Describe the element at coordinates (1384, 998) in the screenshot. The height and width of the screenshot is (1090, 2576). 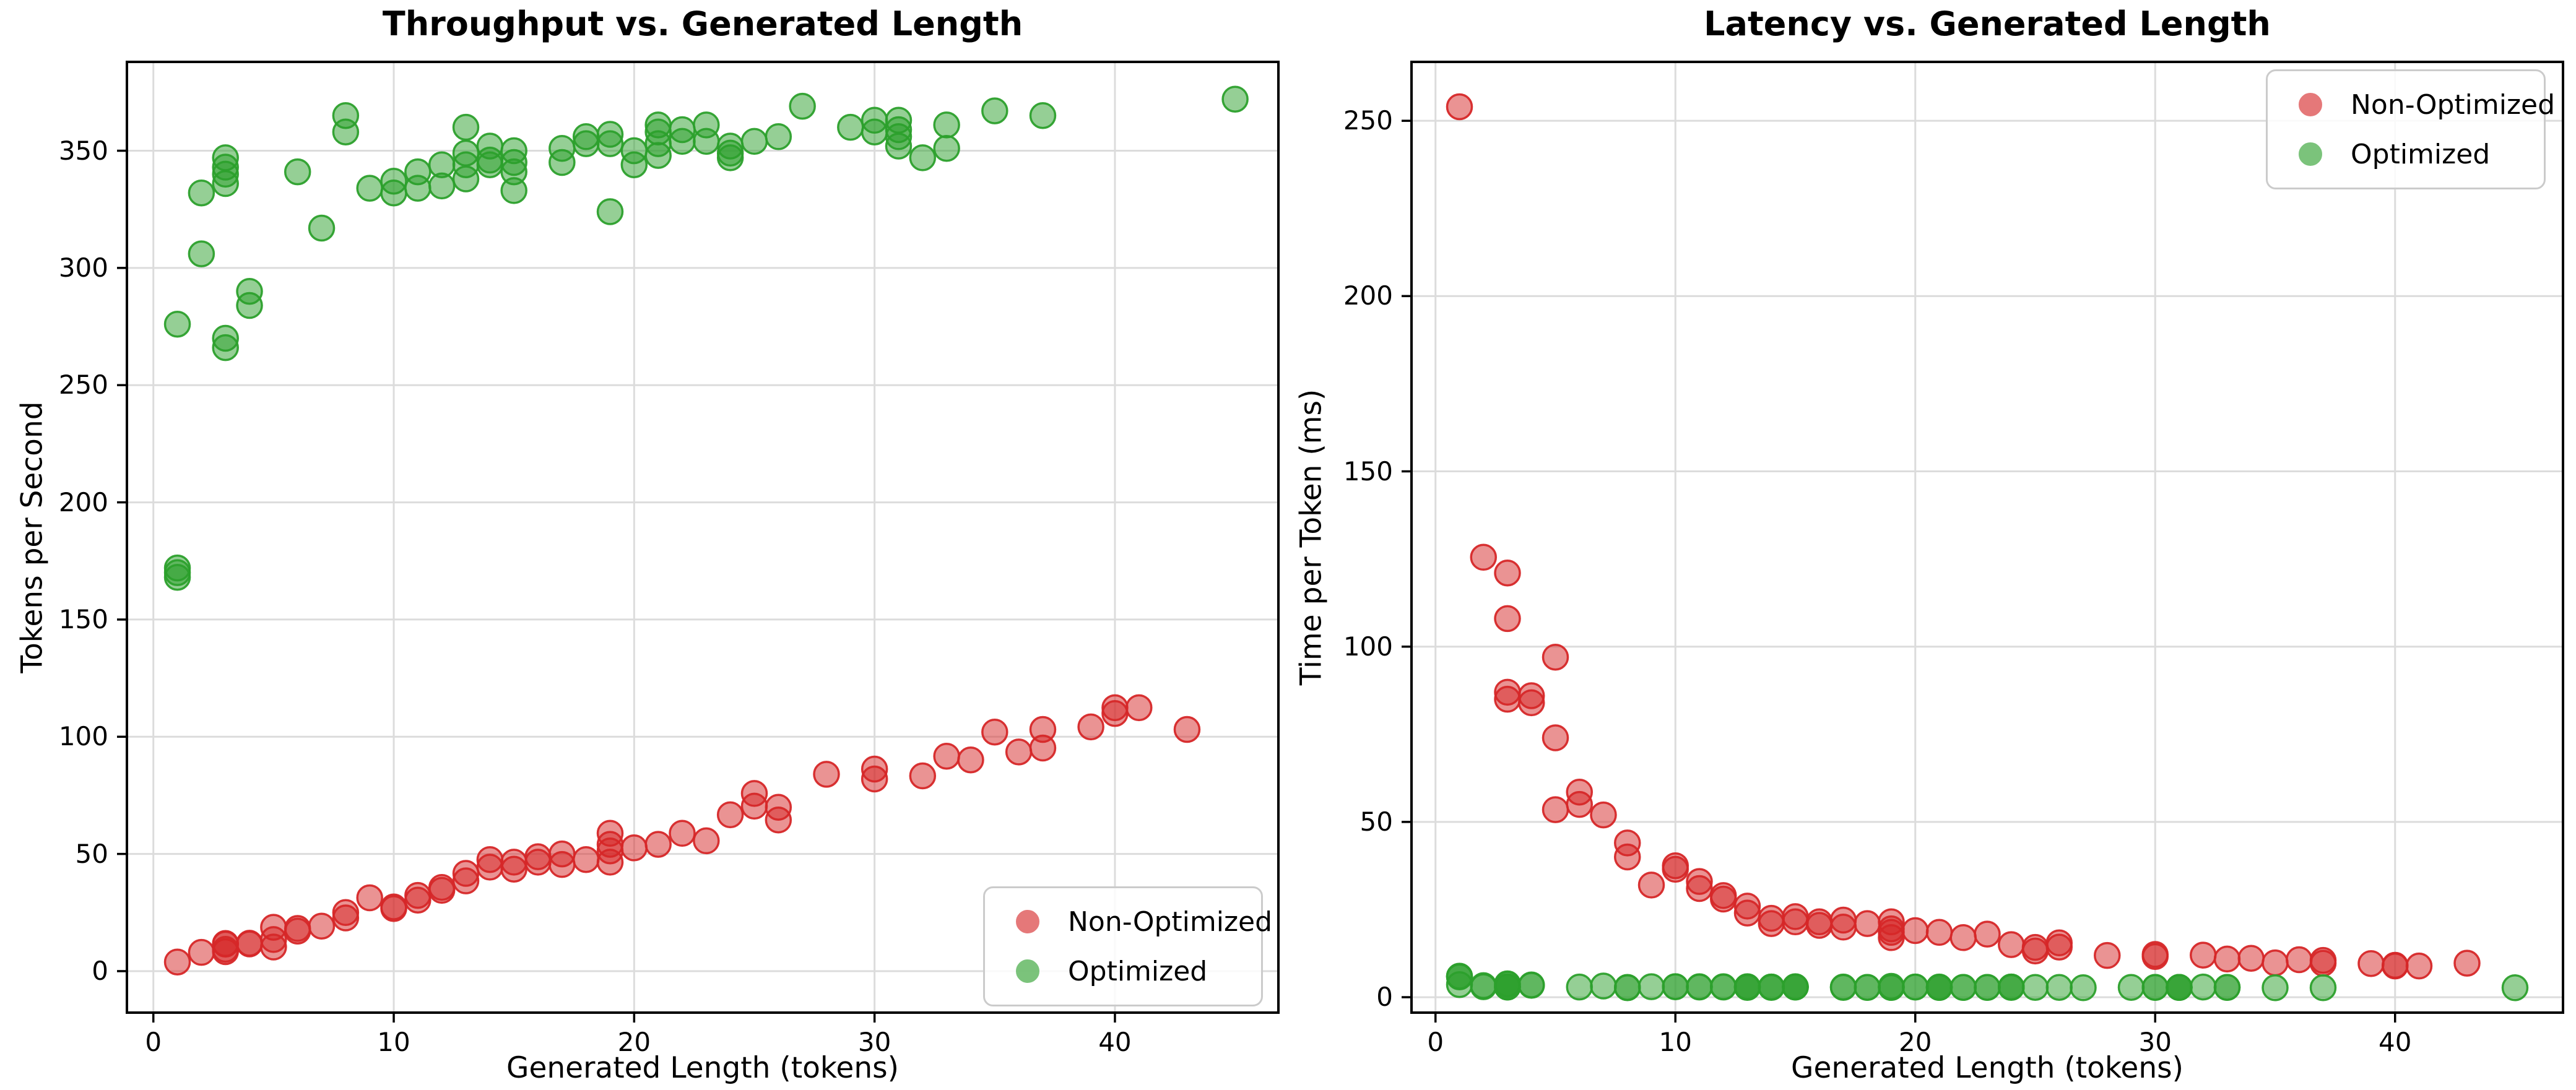
I see `y-tick-label: 0` at that location.